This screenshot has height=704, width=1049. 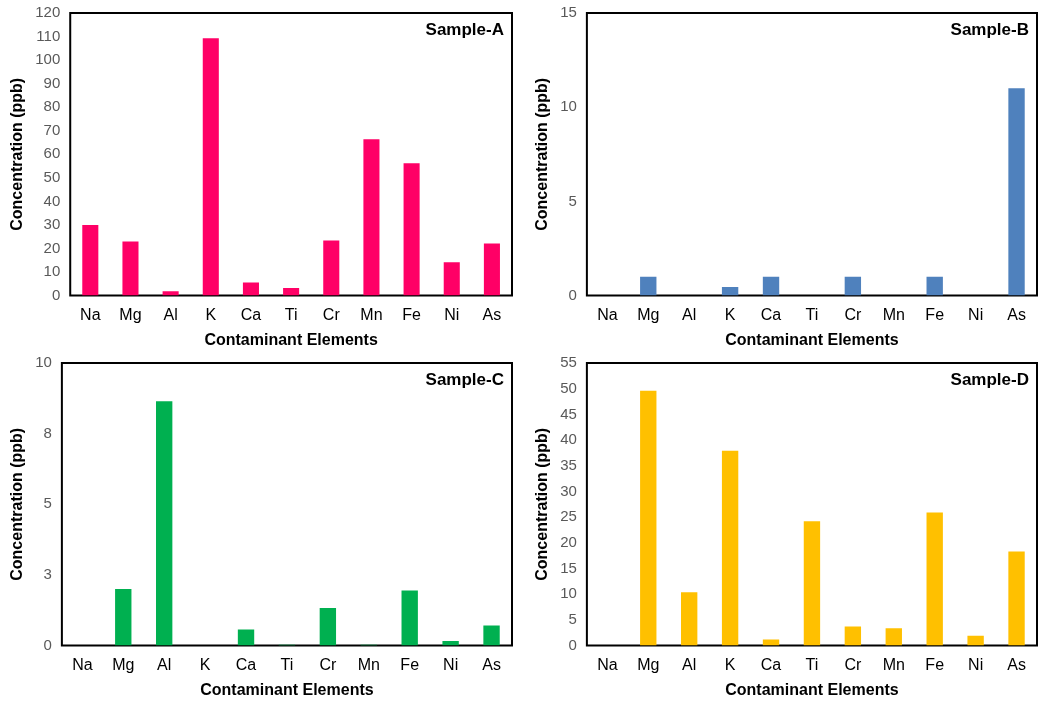 I want to click on y-tick-label: 100, so click(x=48, y=59).